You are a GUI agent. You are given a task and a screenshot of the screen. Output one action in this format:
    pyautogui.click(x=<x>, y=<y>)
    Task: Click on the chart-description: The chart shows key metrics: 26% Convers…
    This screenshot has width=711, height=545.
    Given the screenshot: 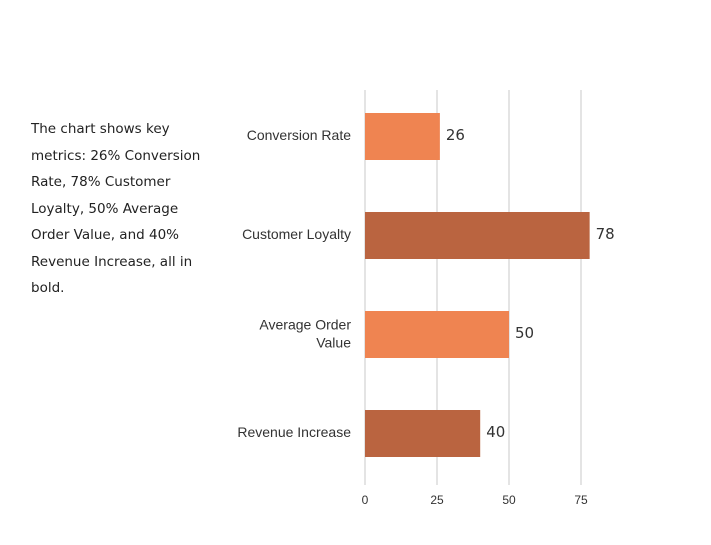 What is the action you would take?
    pyautogui.click(x=116, y=208)
    